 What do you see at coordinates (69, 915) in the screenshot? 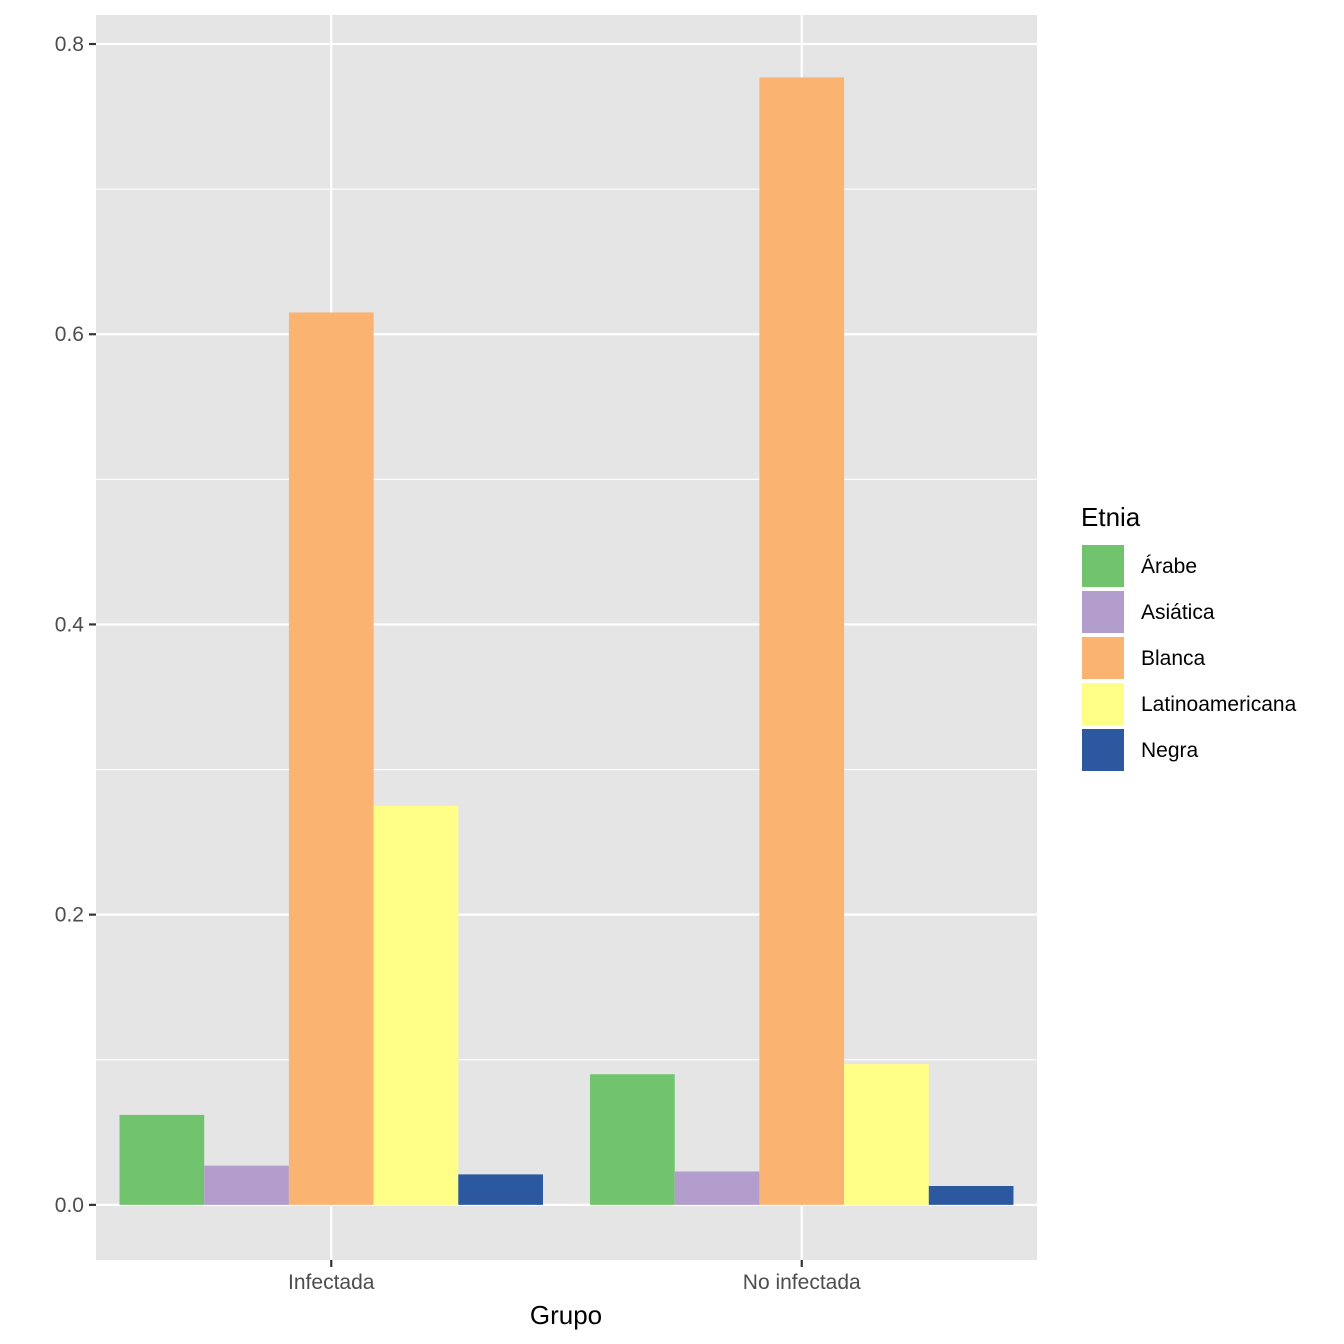
I see `y-tick-label: 0.2` at bounding box center [69, 915].